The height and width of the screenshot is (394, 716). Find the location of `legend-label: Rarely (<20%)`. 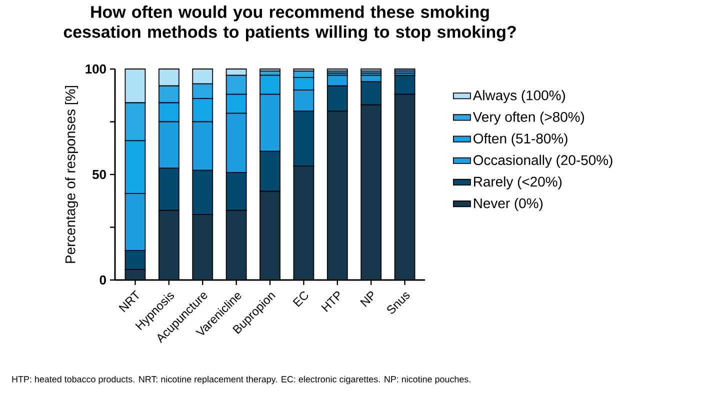

legend-label: Rarely (<20%) is located at coordinates (518, 183).